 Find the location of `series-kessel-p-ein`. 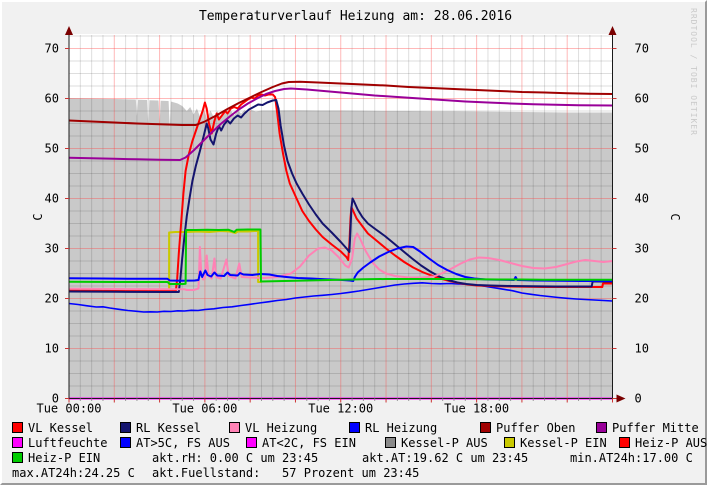

series-kessel-p-ein is located at coordinates (165, 261).